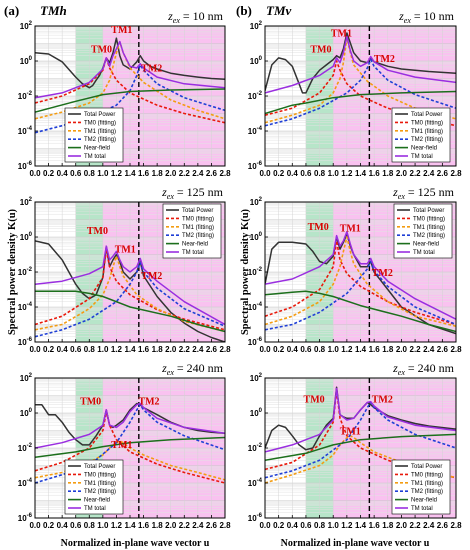 This screenshot has width=470, height=550. I want to click on x-tick-label: 1.6, so click(144, 349).